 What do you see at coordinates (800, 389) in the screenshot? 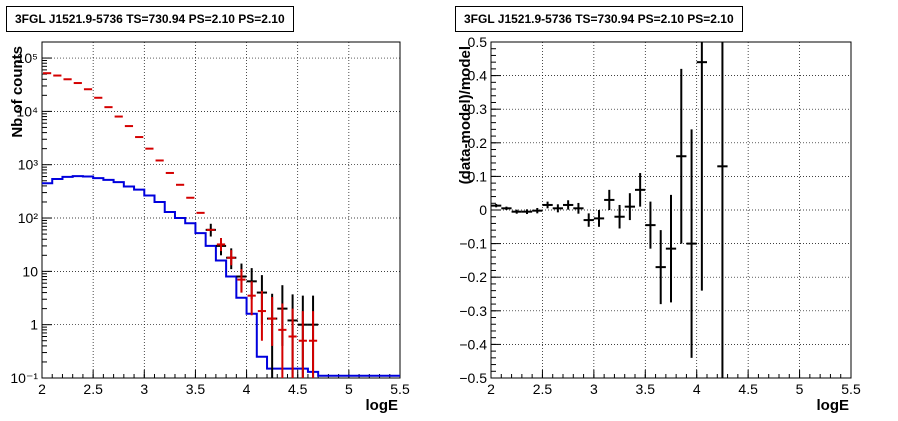
I see `right-x-tick-label: 5` at bounding box center [800, 389].